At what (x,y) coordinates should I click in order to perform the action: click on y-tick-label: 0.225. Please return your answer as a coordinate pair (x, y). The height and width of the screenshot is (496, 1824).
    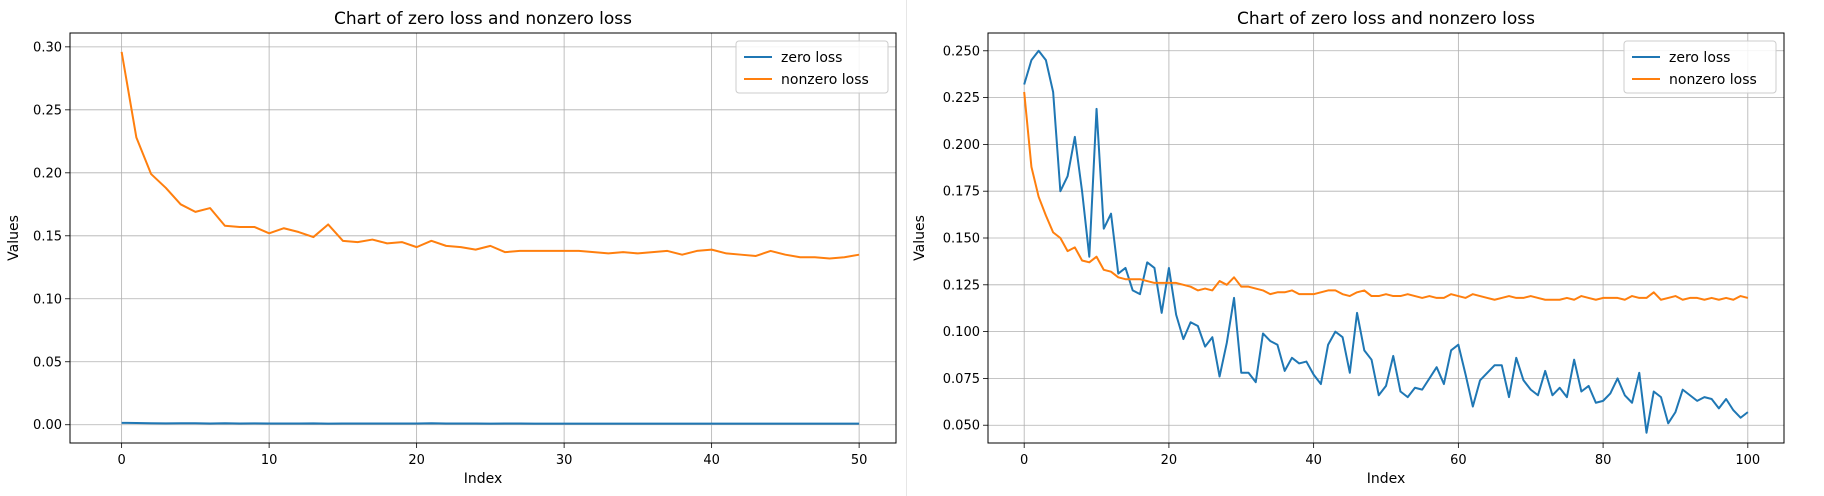
    Looking at the image, I should click on (961, 98).